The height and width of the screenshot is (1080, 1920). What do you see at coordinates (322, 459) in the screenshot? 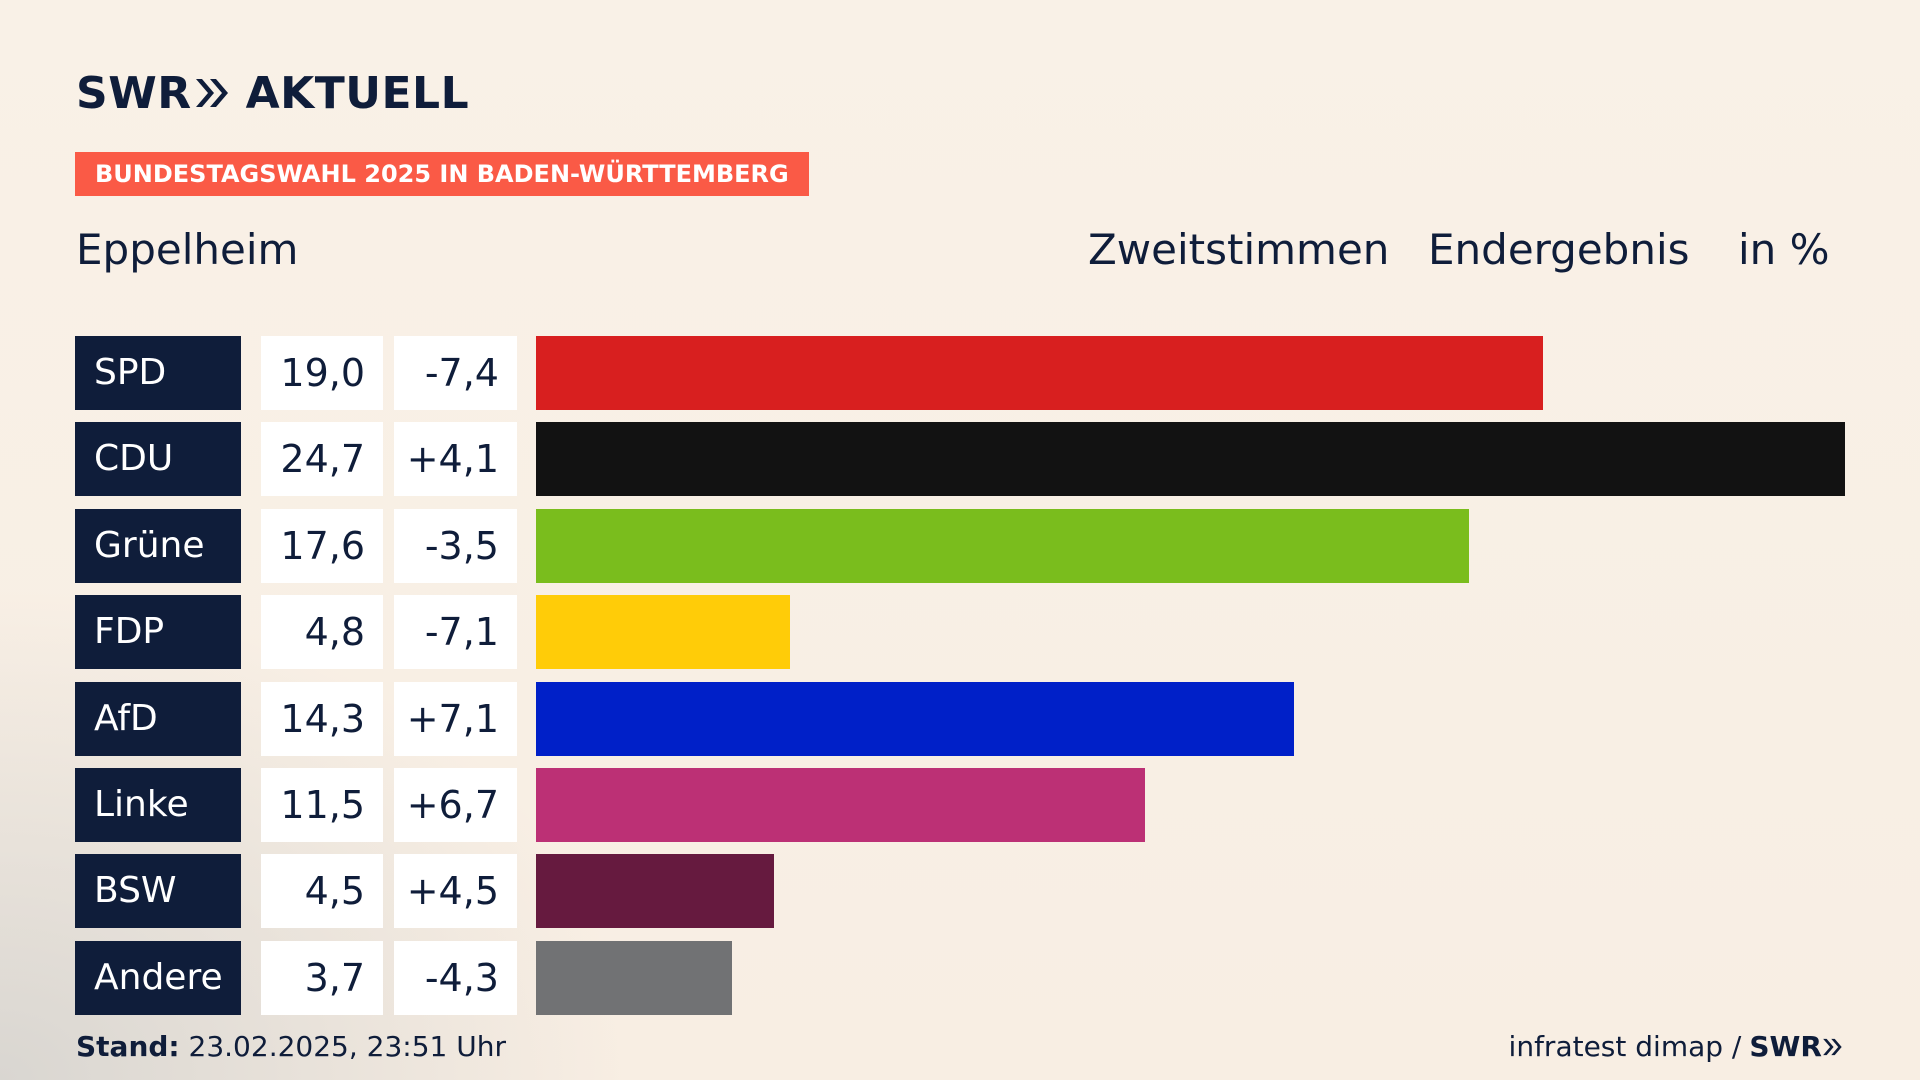
I see `vote-share-label: 24,7` at bounding box center [322, 459].